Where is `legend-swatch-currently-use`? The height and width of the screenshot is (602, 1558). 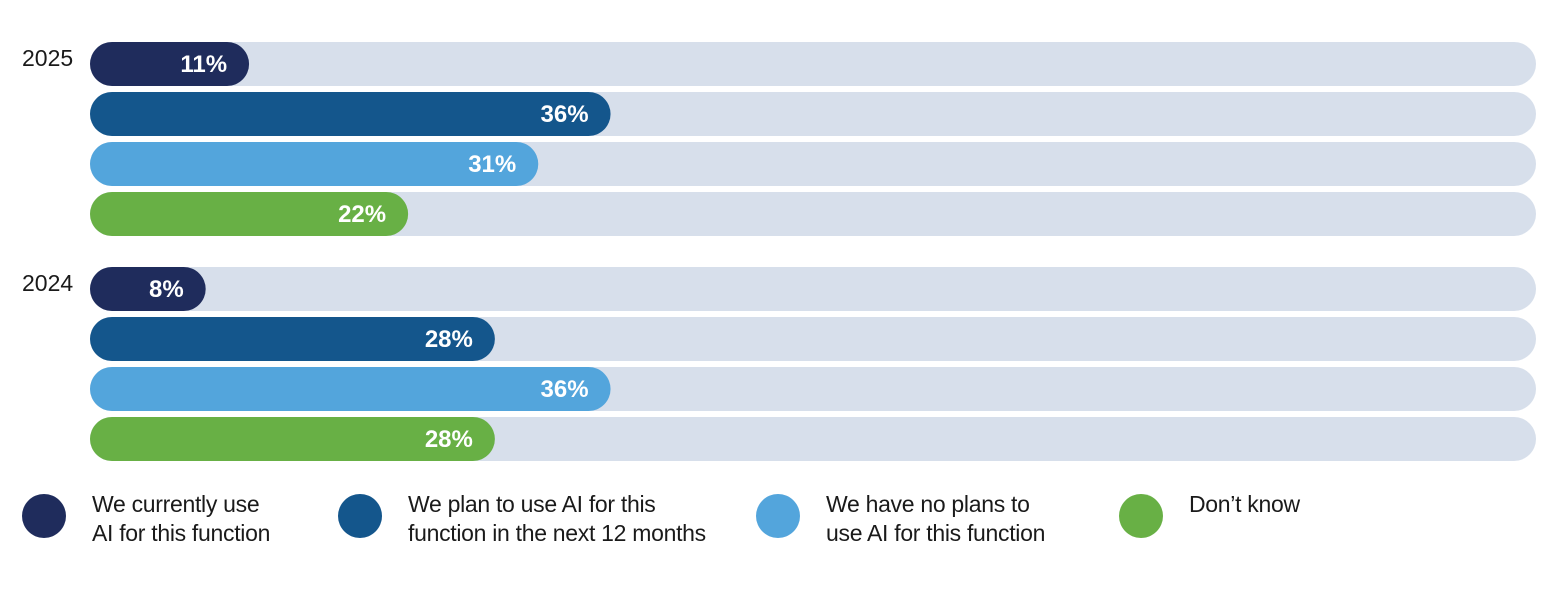
legend-swatch-currently-use is located at coordinates (44, 516).